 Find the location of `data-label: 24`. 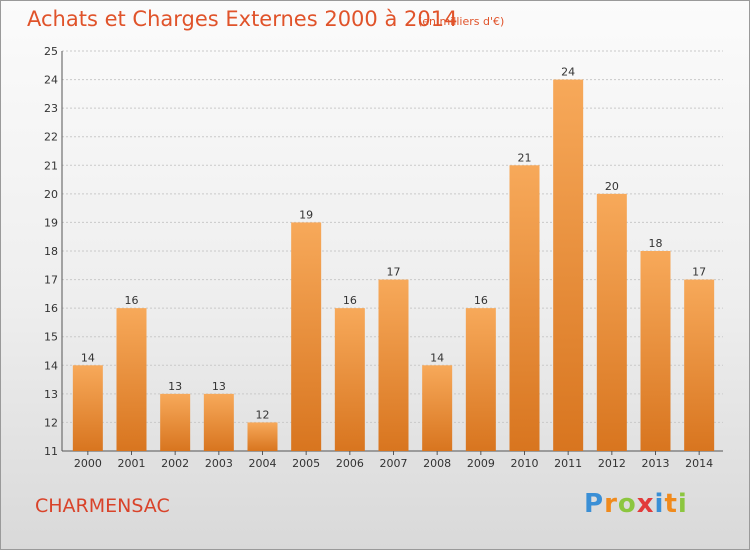

data-label: 24 is located at coordinates (568, 72).